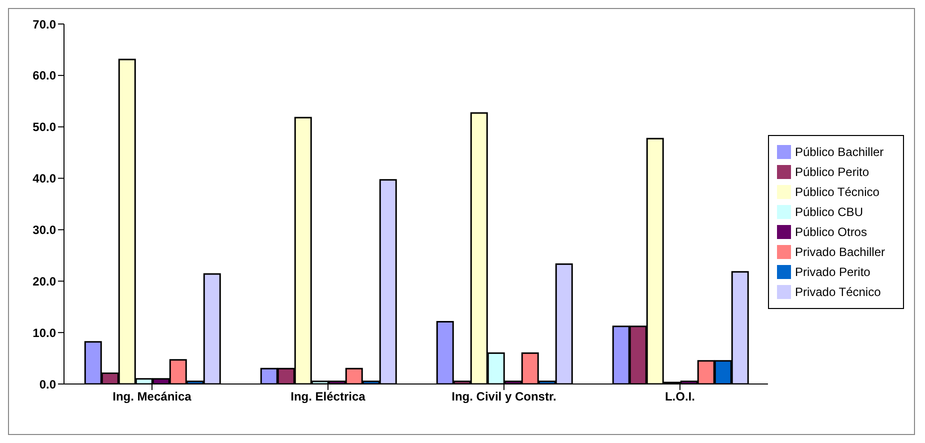 Image resolution: width=925 pixels, height=443 pixels. What do you see at coordinates (832, 271) in the screenshot?
I see `legend-label: Privado Perito` at bounding box center [832, 271].